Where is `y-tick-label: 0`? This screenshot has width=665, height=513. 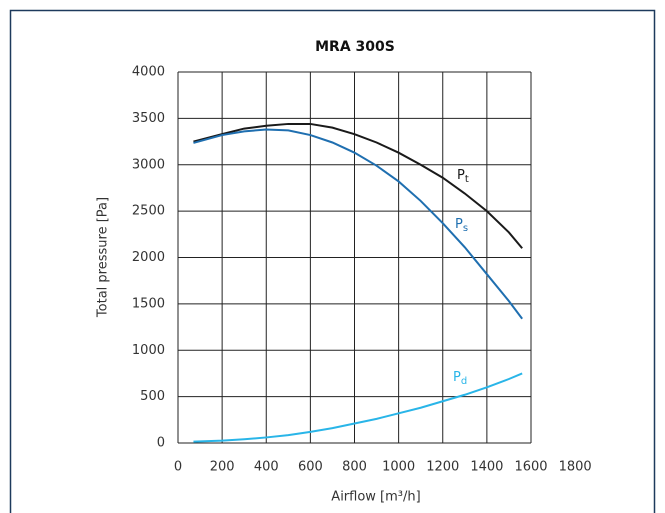 y-tick-label: 0 is located at coordinates (161, 443).